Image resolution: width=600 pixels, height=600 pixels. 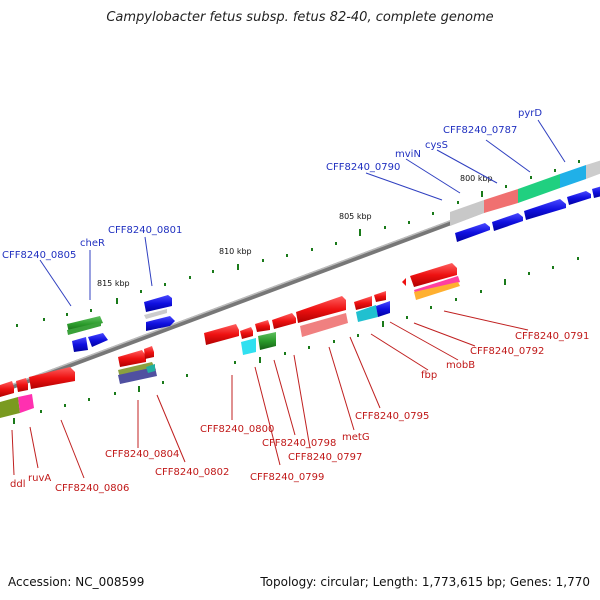 I want to click on accession-text: Accession: NC_008599, so click(x=76, y=582).